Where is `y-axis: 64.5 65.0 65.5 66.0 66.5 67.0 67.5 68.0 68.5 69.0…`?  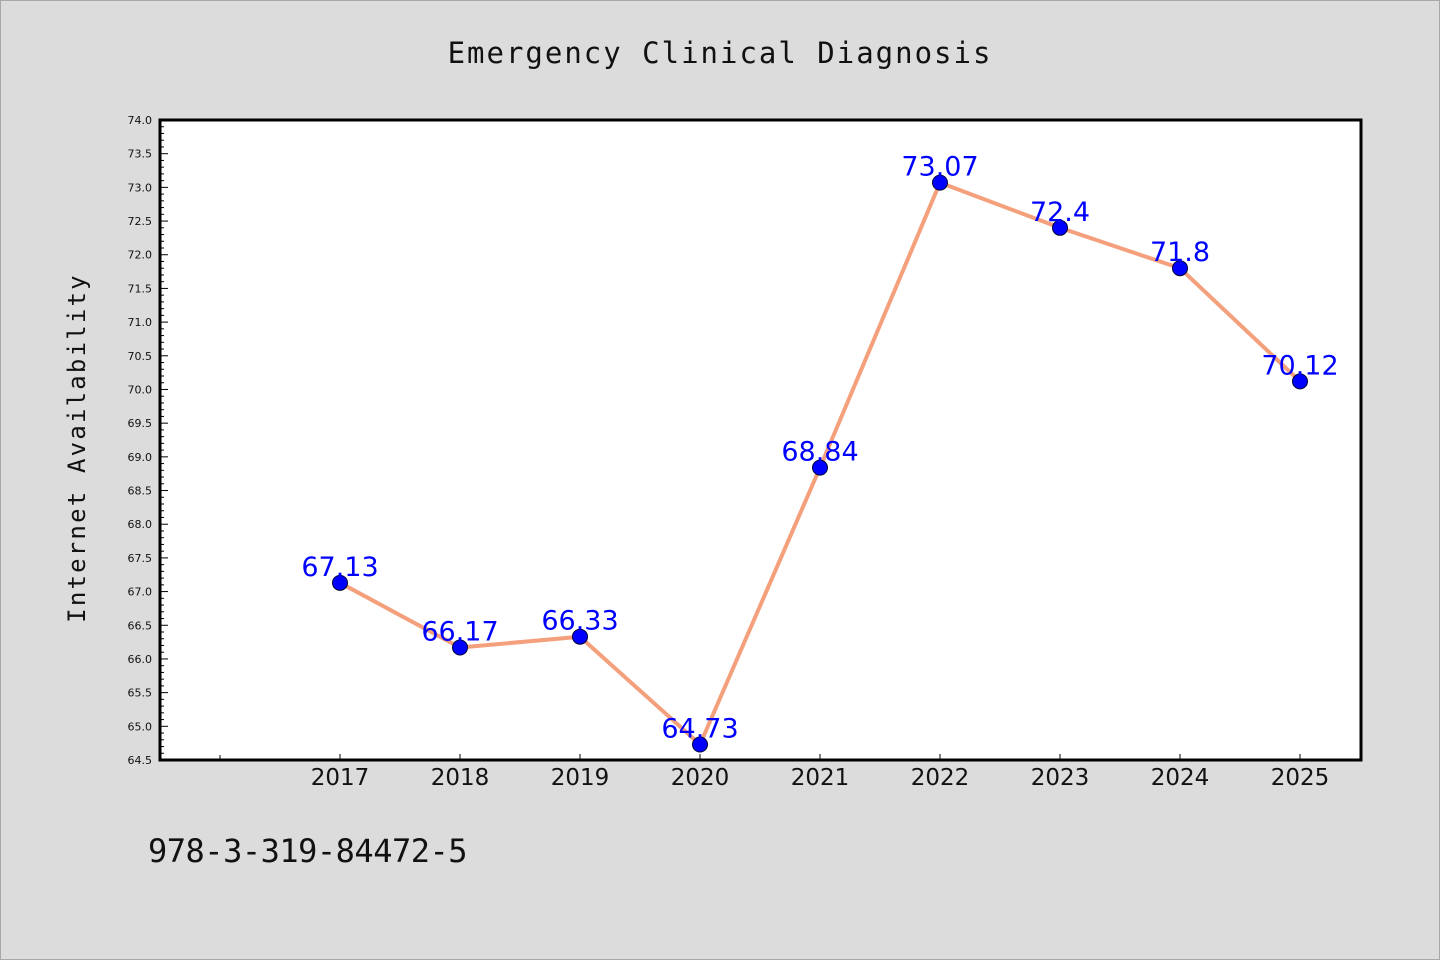 y-axis: 64.5 65.0 65.5 66.0 66.5 67.0 67.5 68.0 68.5 69.0… is located at coordinates (148, 440).